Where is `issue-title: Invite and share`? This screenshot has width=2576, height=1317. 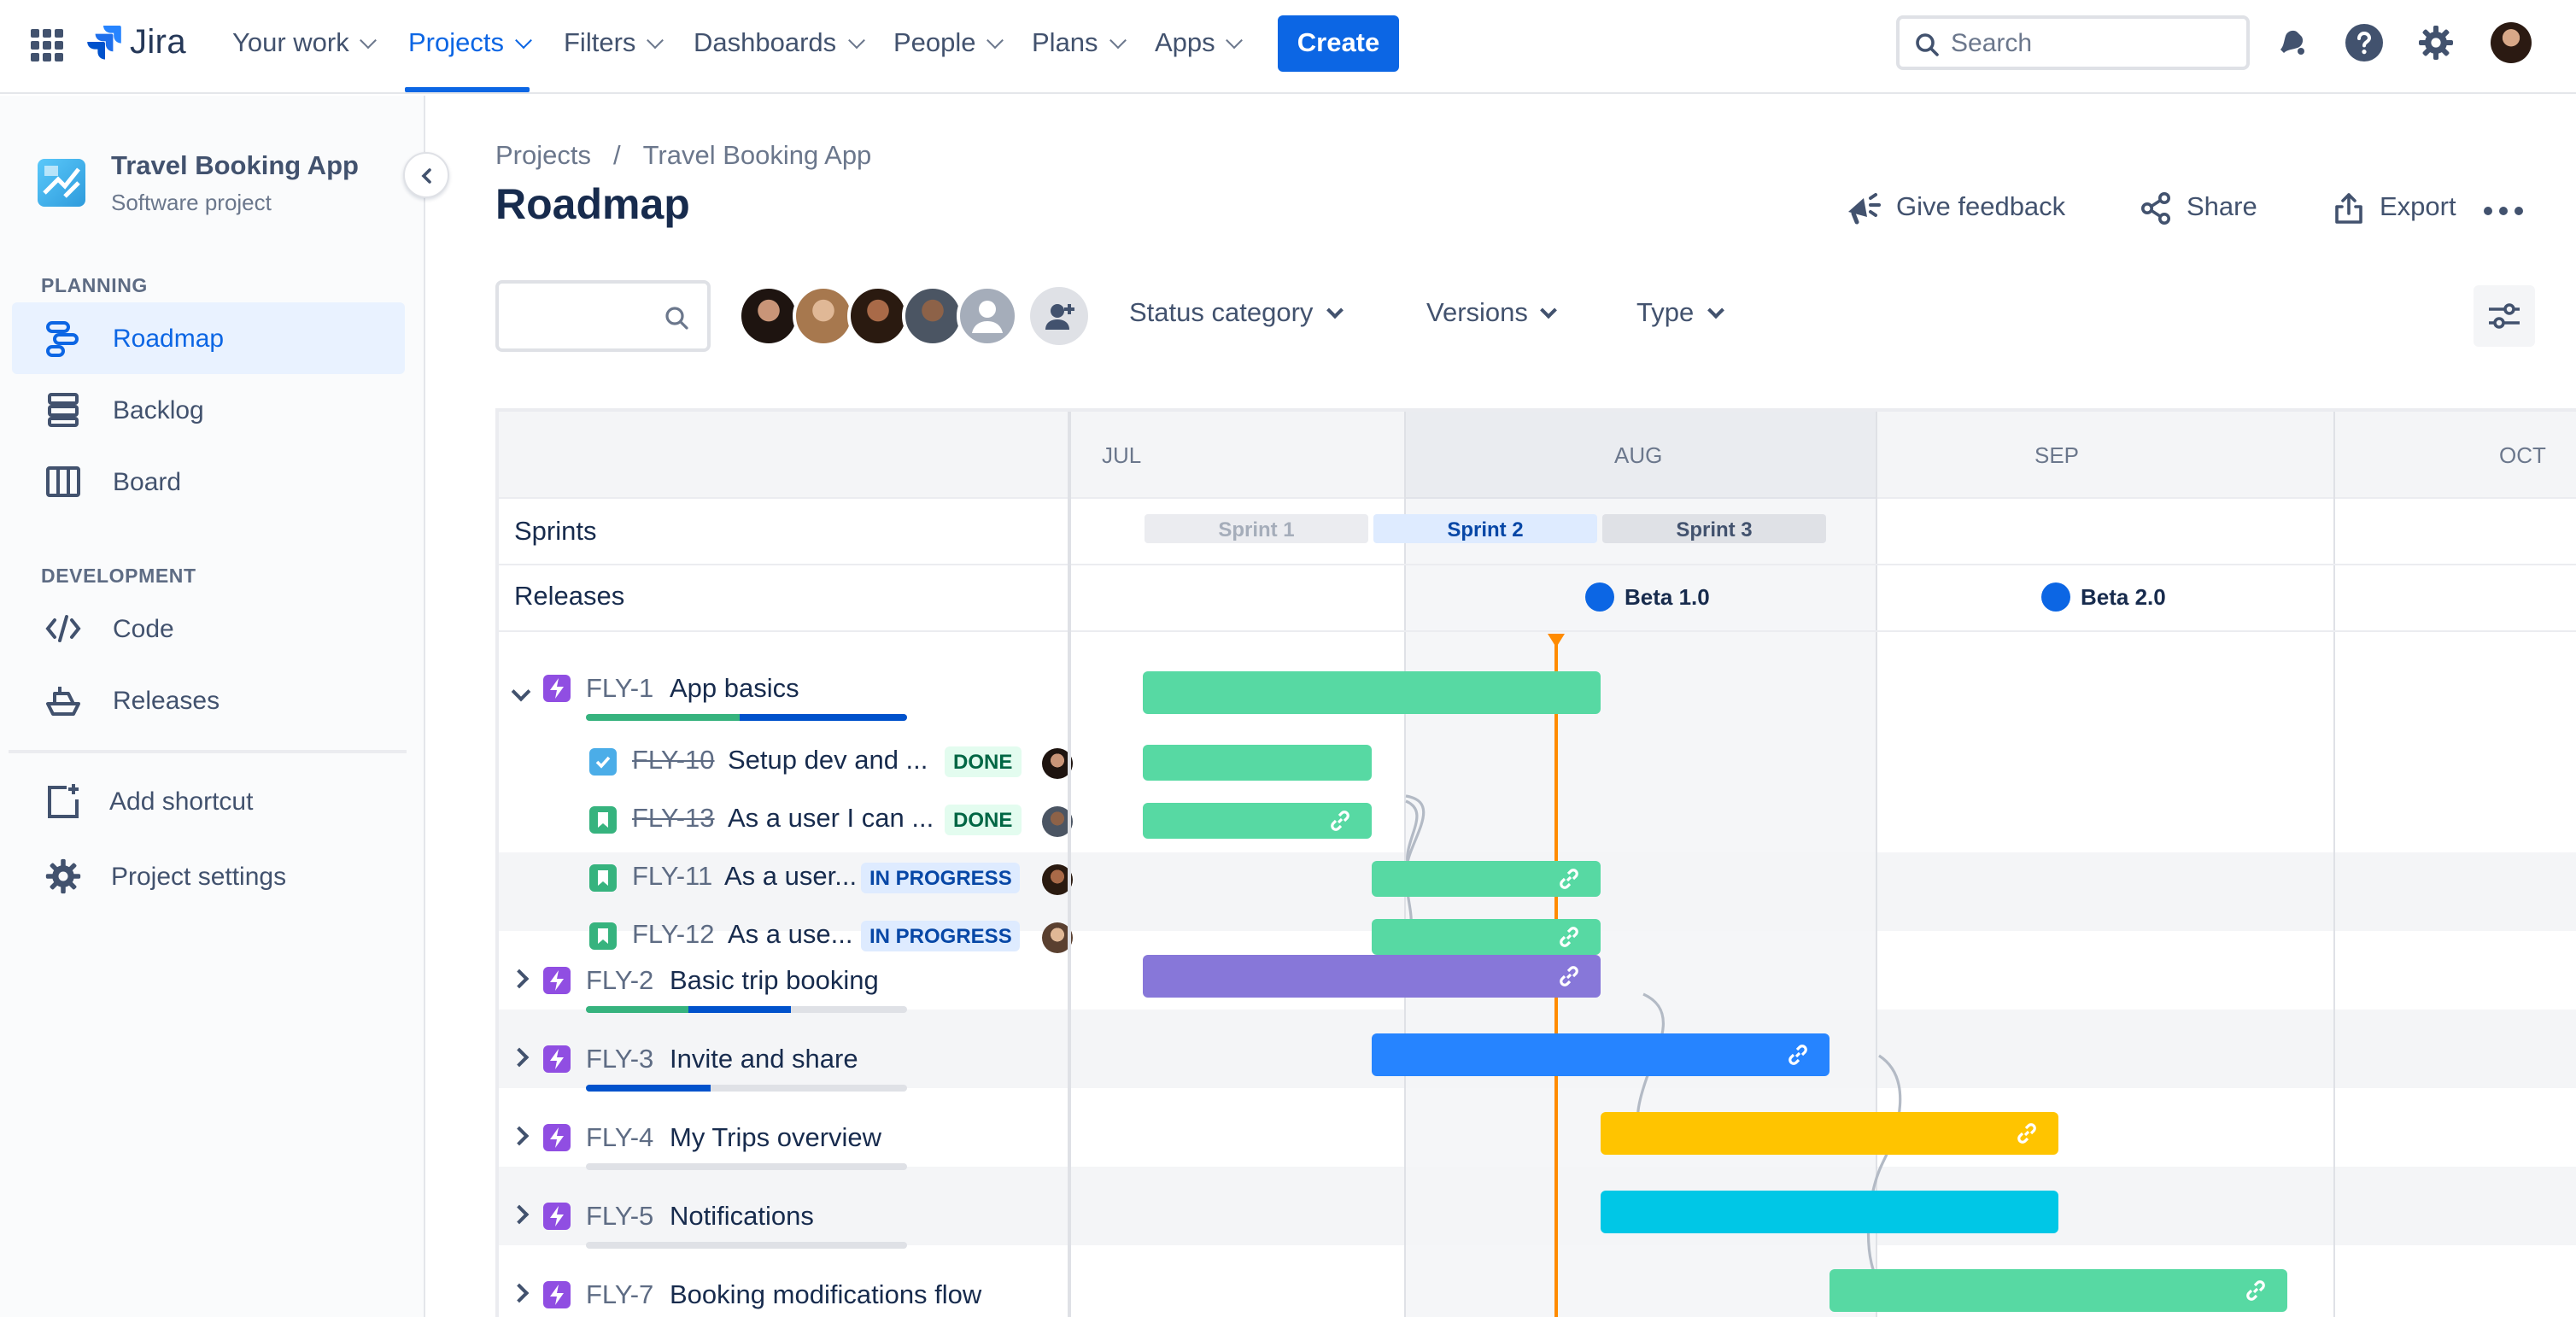 issue-title: Invite and share is located at coordinates (764, 1059).